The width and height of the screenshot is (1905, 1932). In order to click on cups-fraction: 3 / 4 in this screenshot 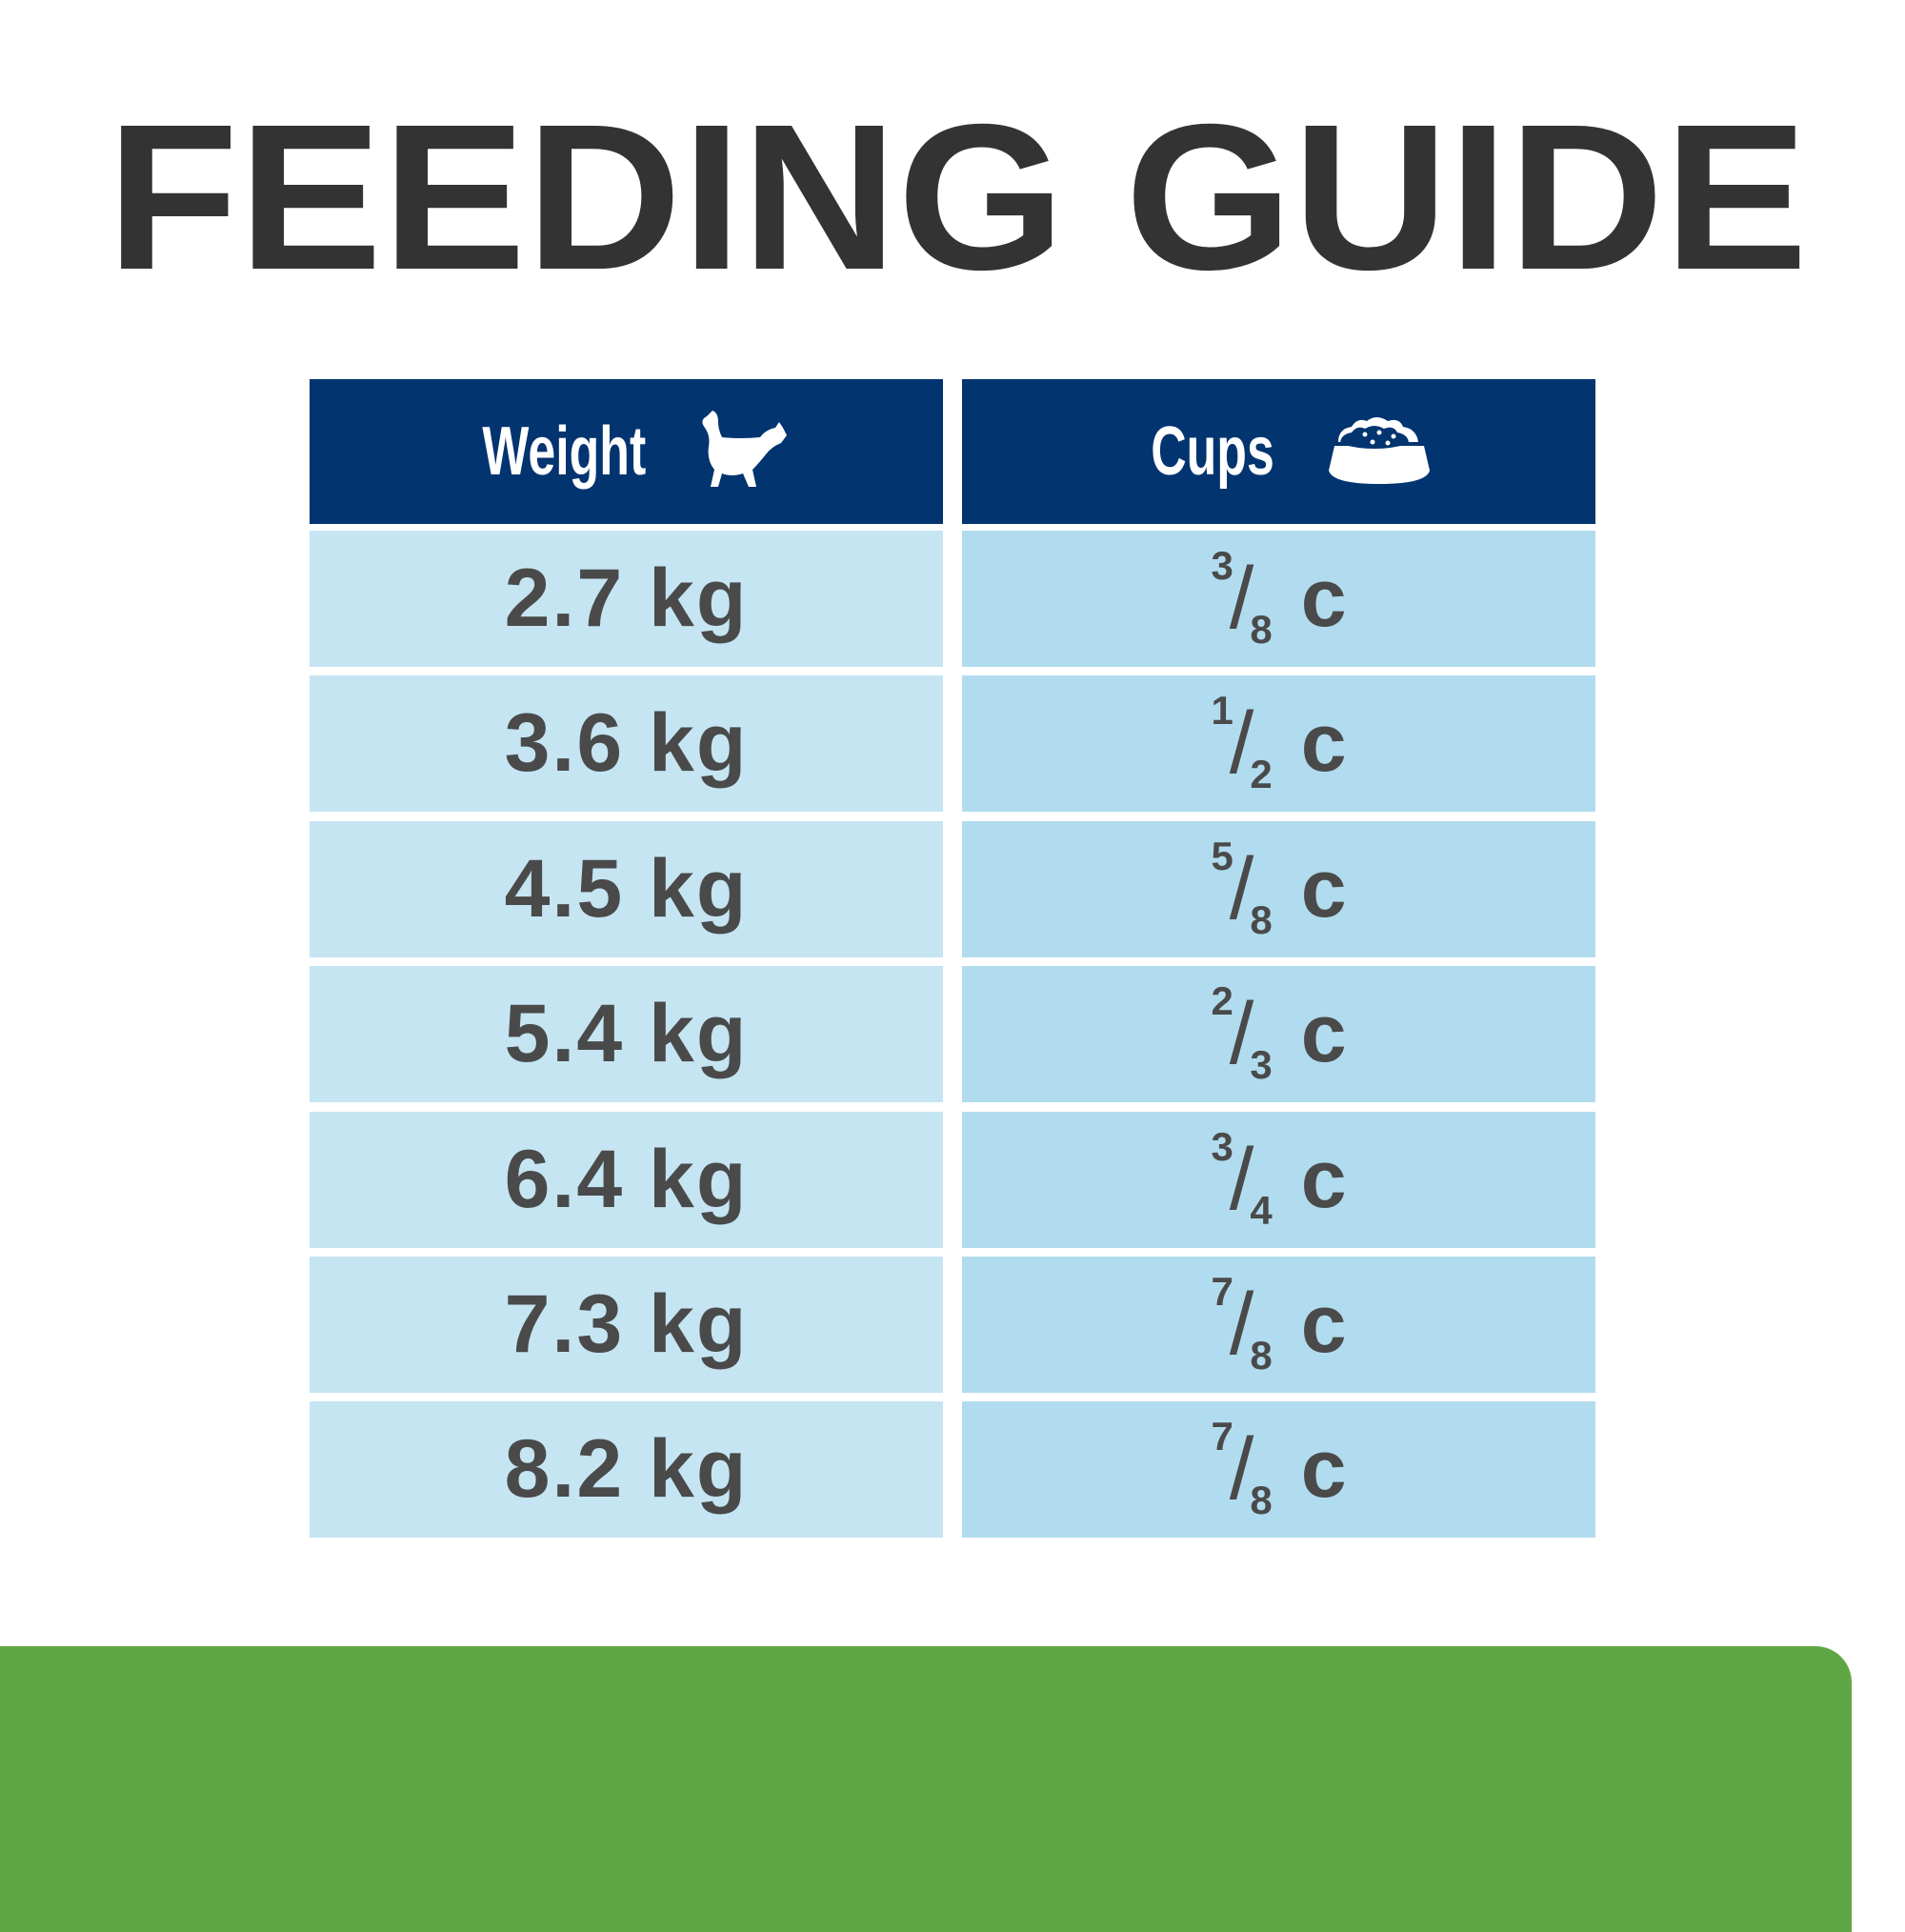, I will do `click(1241, 1179)`.